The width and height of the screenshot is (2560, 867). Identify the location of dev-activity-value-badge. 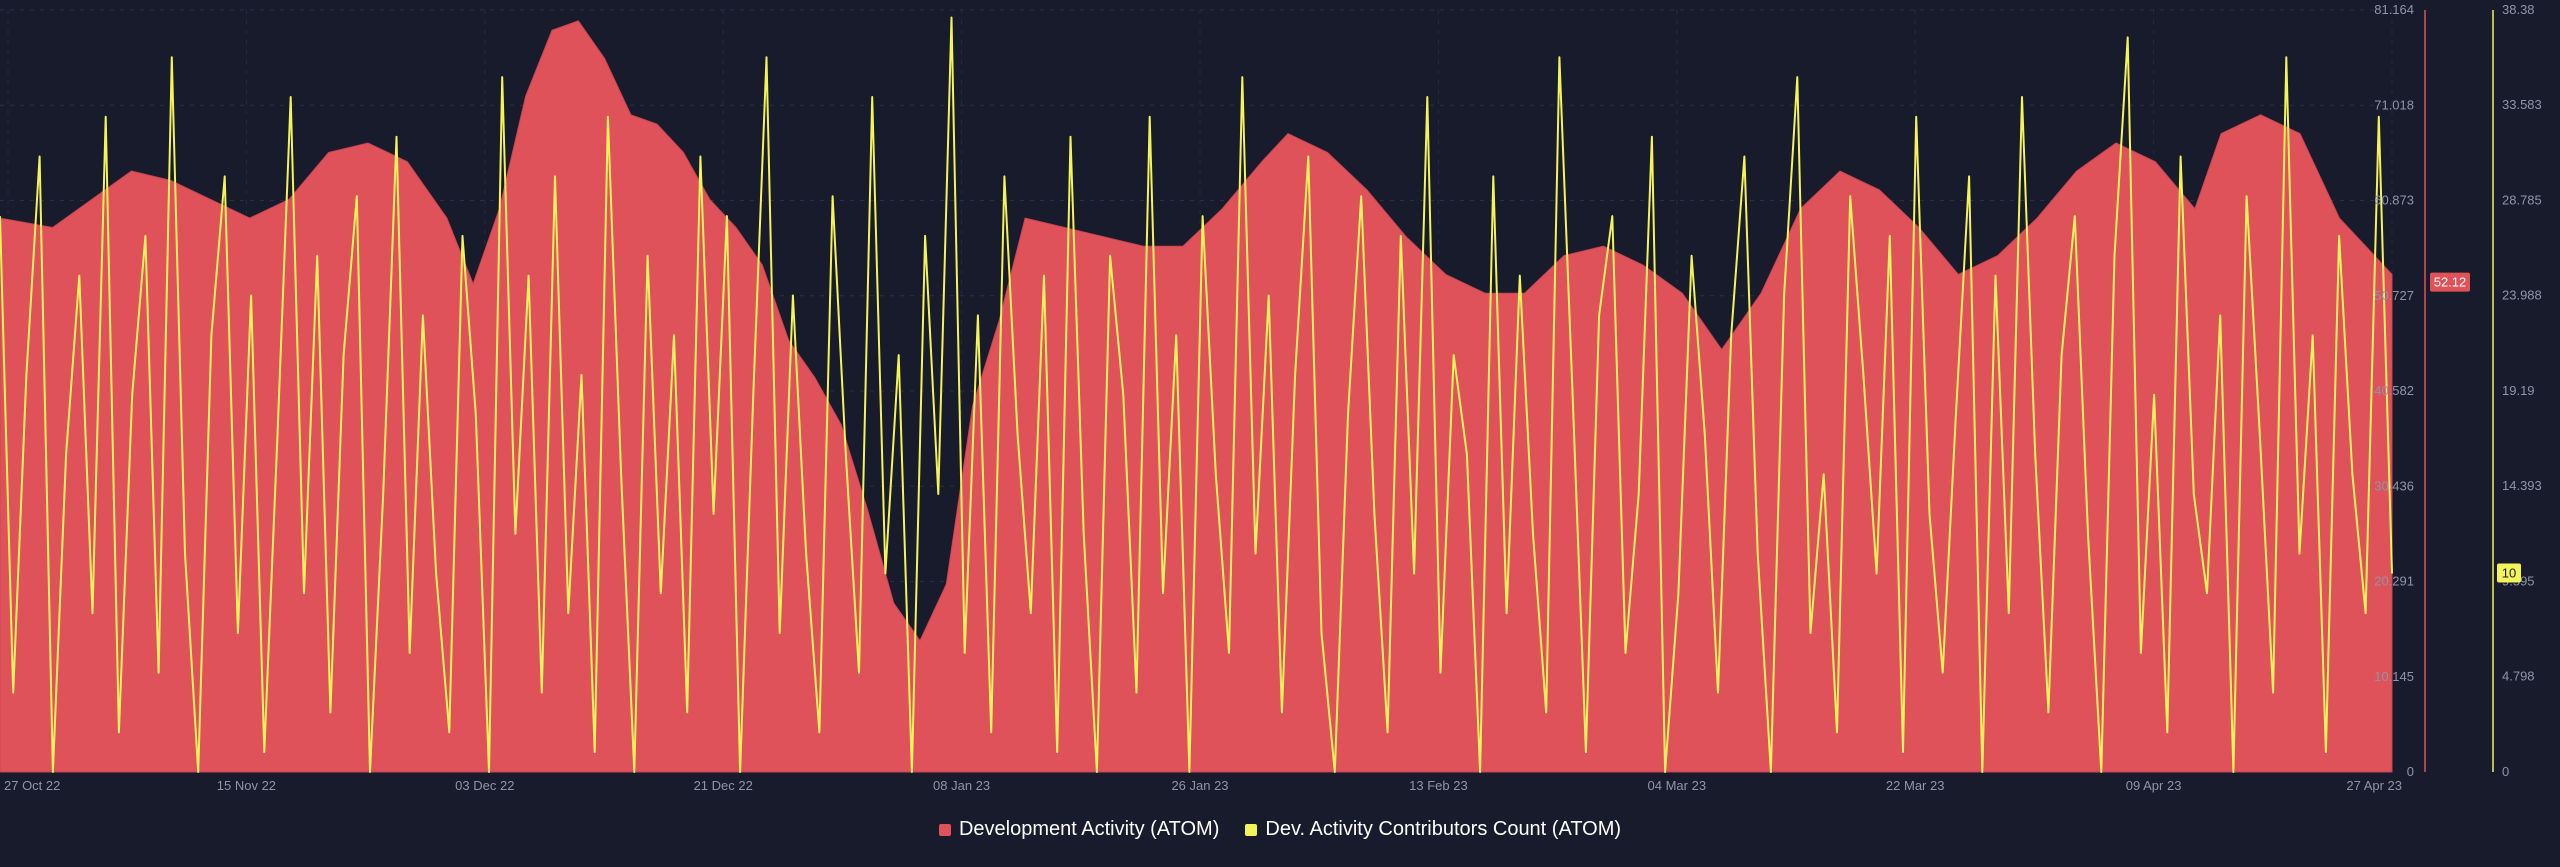
(2450, 282).